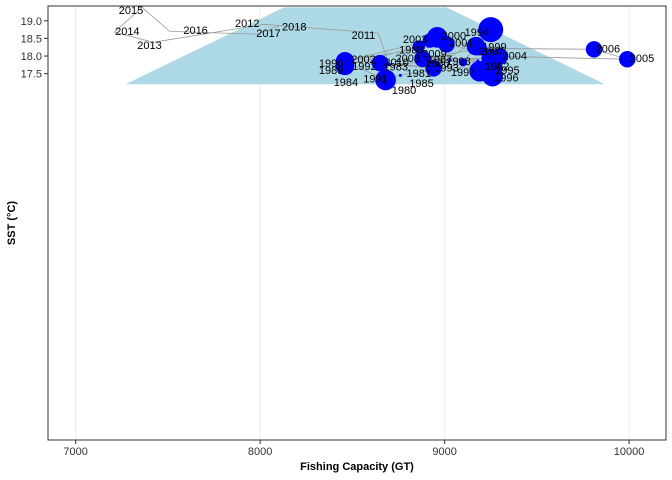 The width and height of the screenshot is (672, 480). What do you see at coordinates (364, 36) in the screenshot?
I see `year-label-2011: 2011` at bounding box center [364, 36].